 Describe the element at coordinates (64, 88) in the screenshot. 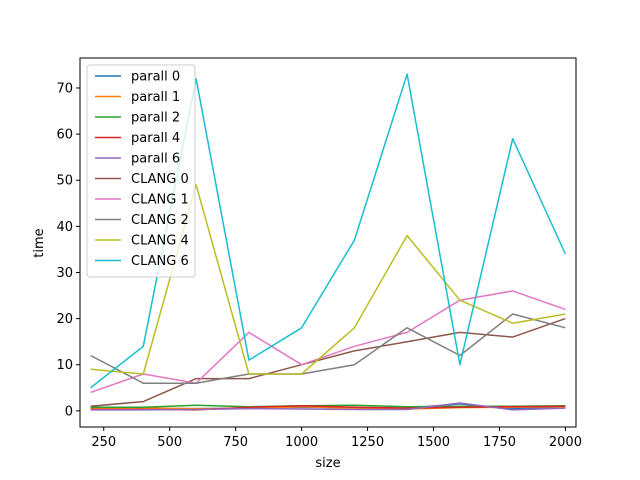

I see `y-tick-label: 70` at that location.